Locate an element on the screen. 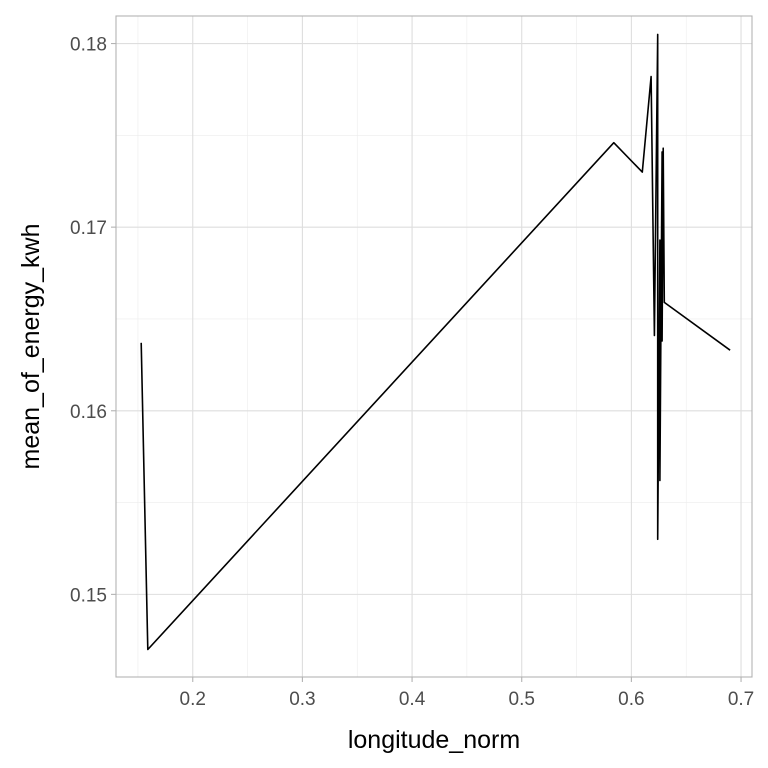 This screenshot has height=768, width=768. y-axis: 0.15 0.16 0.17 0.18 is located at coordinates (93, 320).